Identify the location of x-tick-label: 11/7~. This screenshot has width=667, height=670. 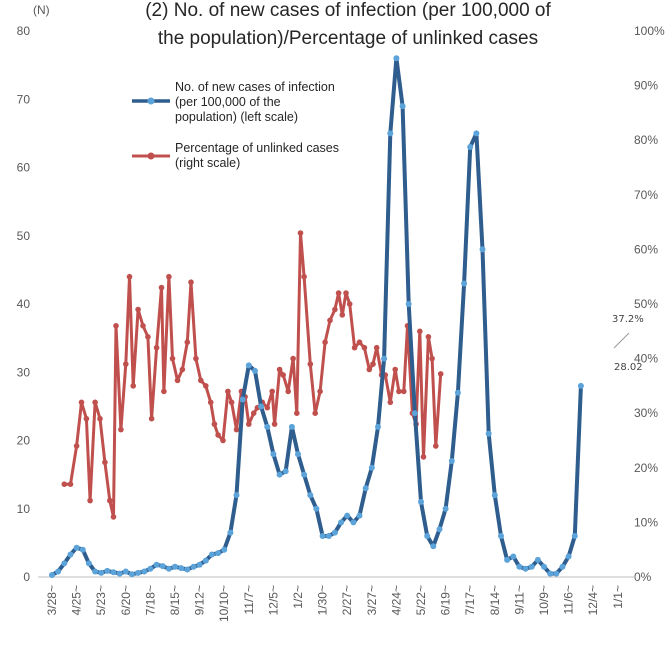
(249, 599).